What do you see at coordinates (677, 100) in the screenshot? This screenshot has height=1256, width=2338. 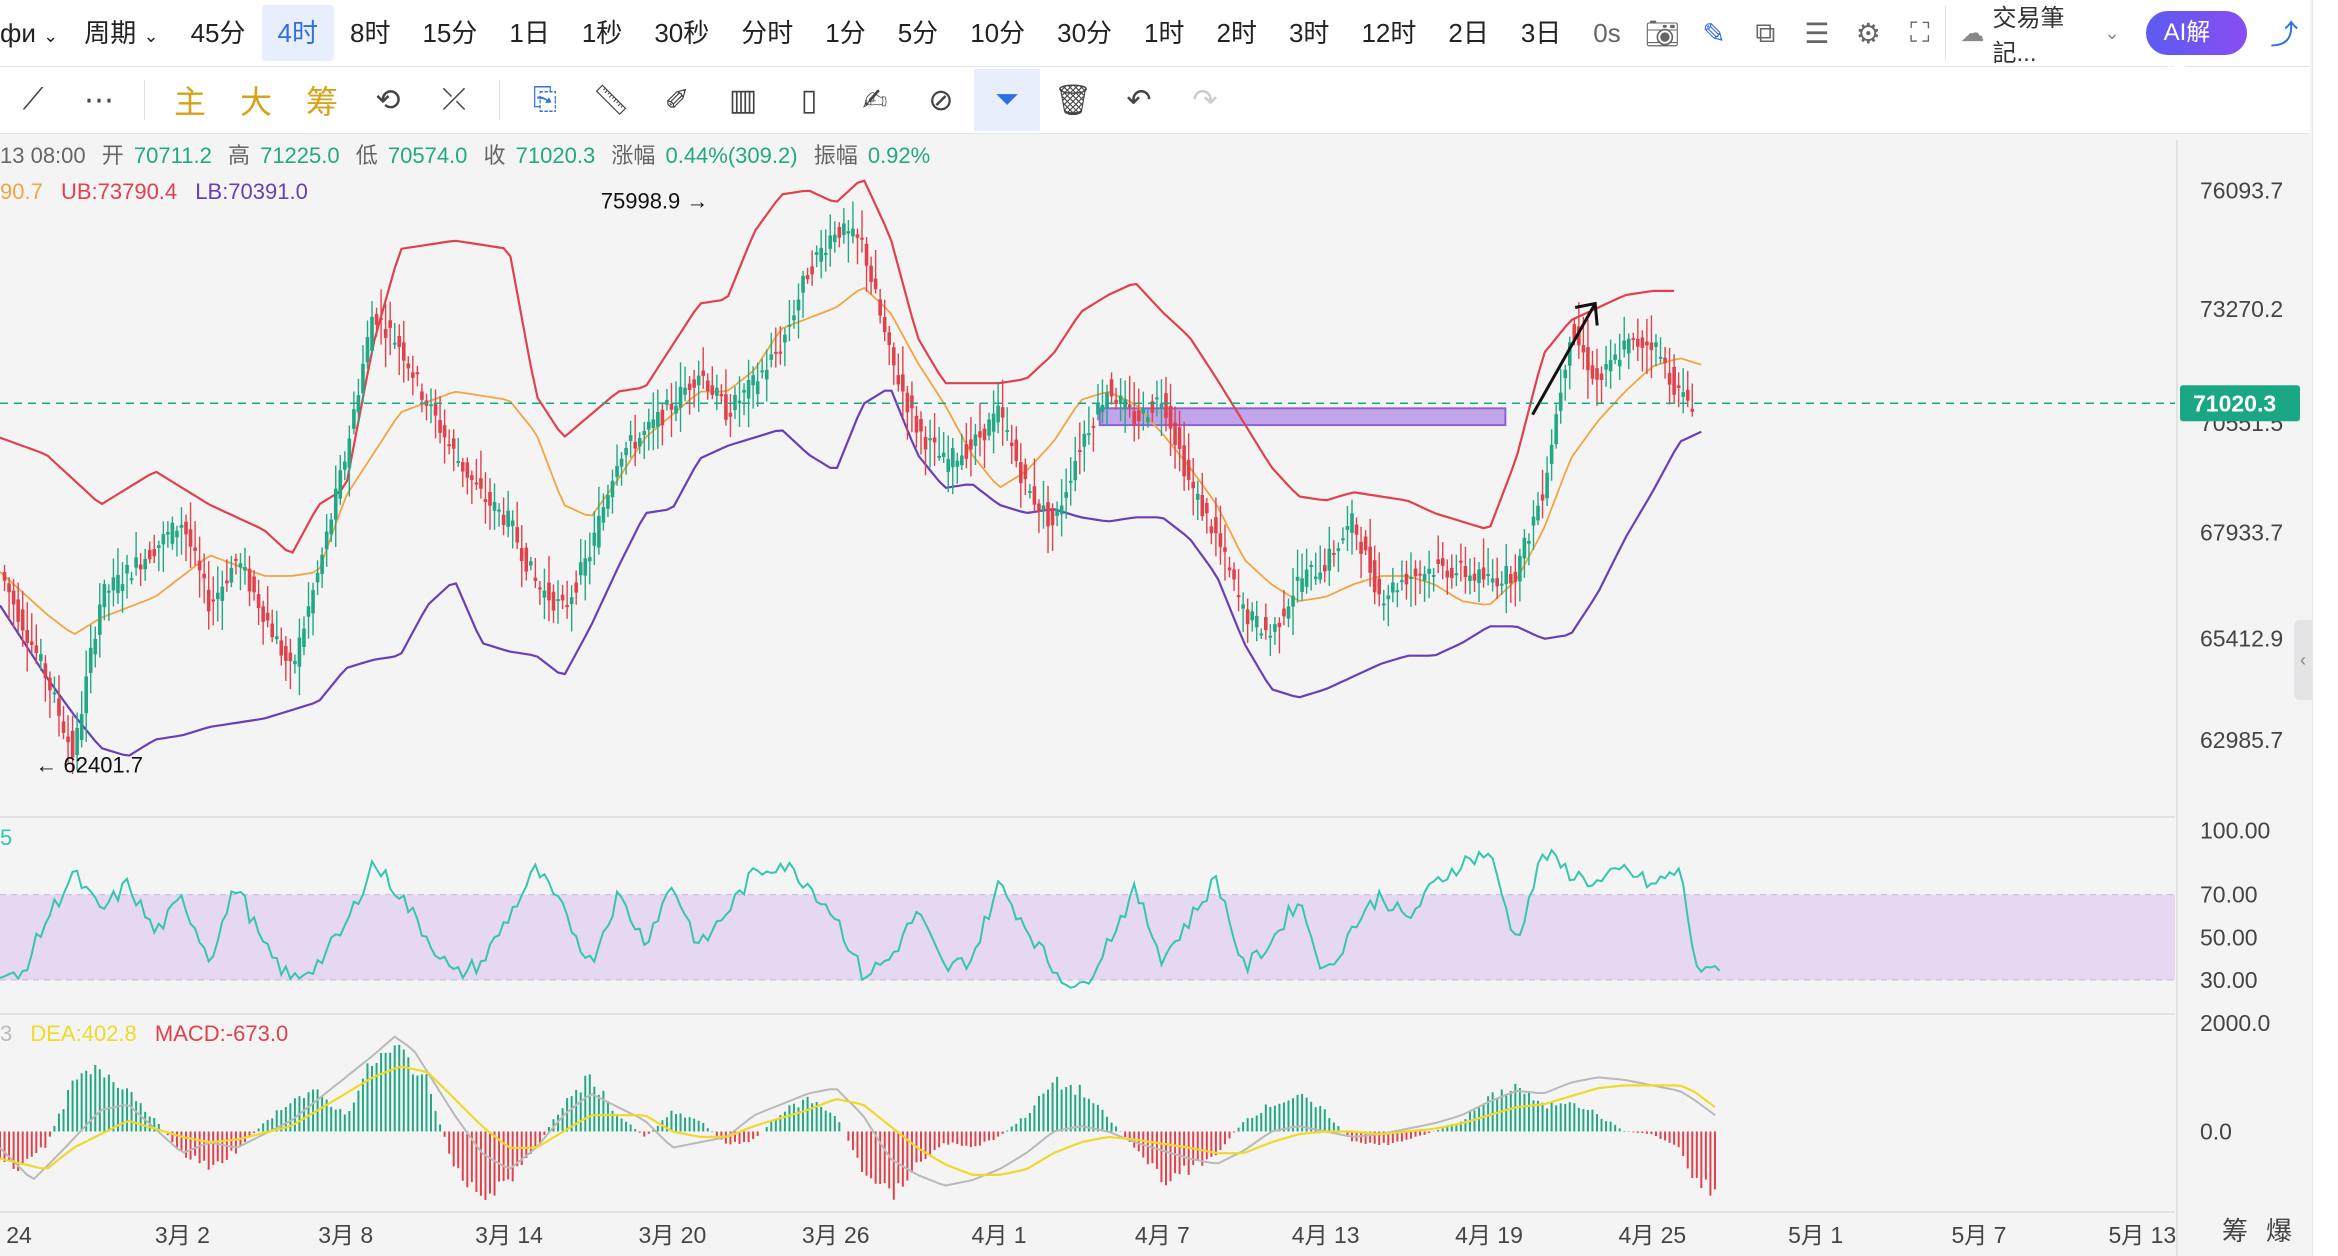 I see `brush-icon: ✐` at bounding box center [677, 100].